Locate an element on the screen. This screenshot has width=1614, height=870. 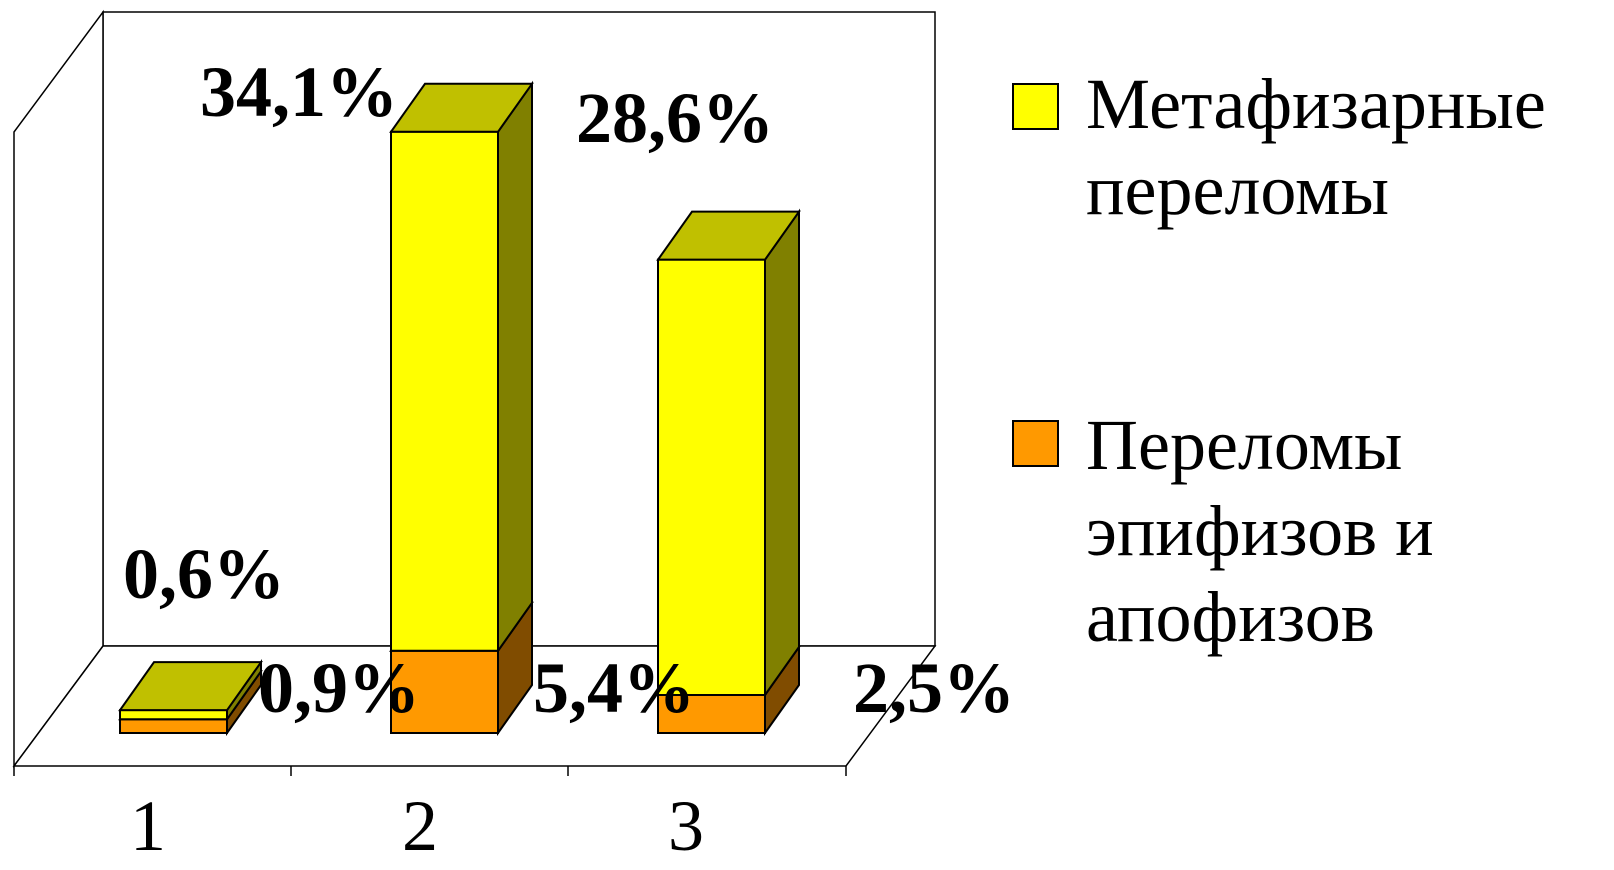
value-label: 0,9% is located at coordinates (339, 688).